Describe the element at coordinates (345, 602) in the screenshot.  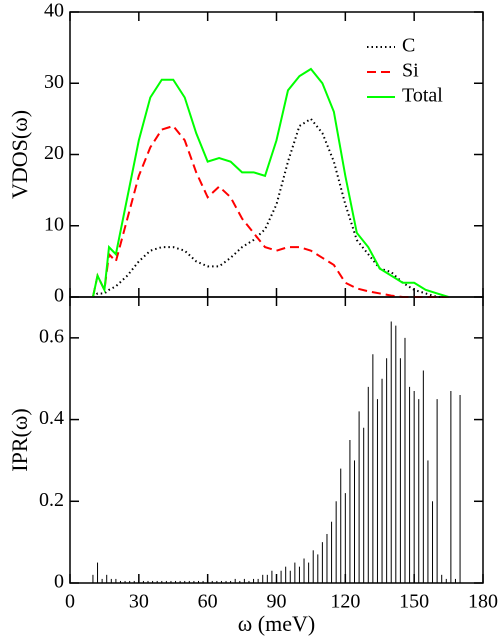
I see `x-tick-label: 120` at that location.